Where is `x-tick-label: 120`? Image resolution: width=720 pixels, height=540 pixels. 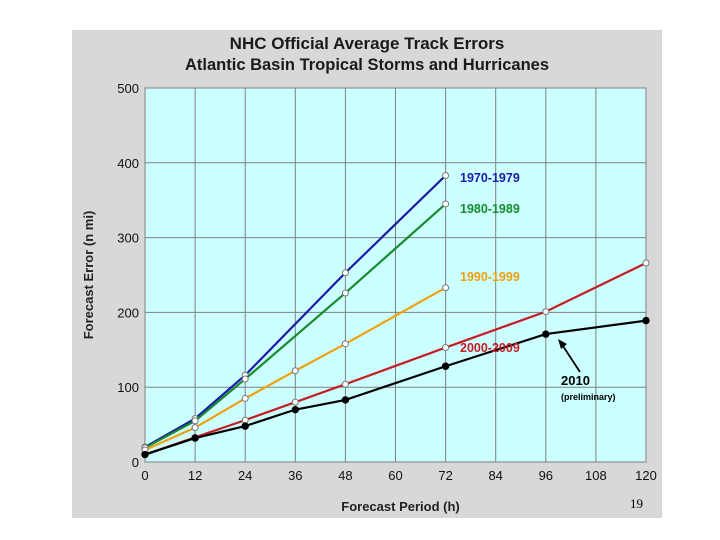 x-tick-label: 120 is located at coordinates (646, 475).